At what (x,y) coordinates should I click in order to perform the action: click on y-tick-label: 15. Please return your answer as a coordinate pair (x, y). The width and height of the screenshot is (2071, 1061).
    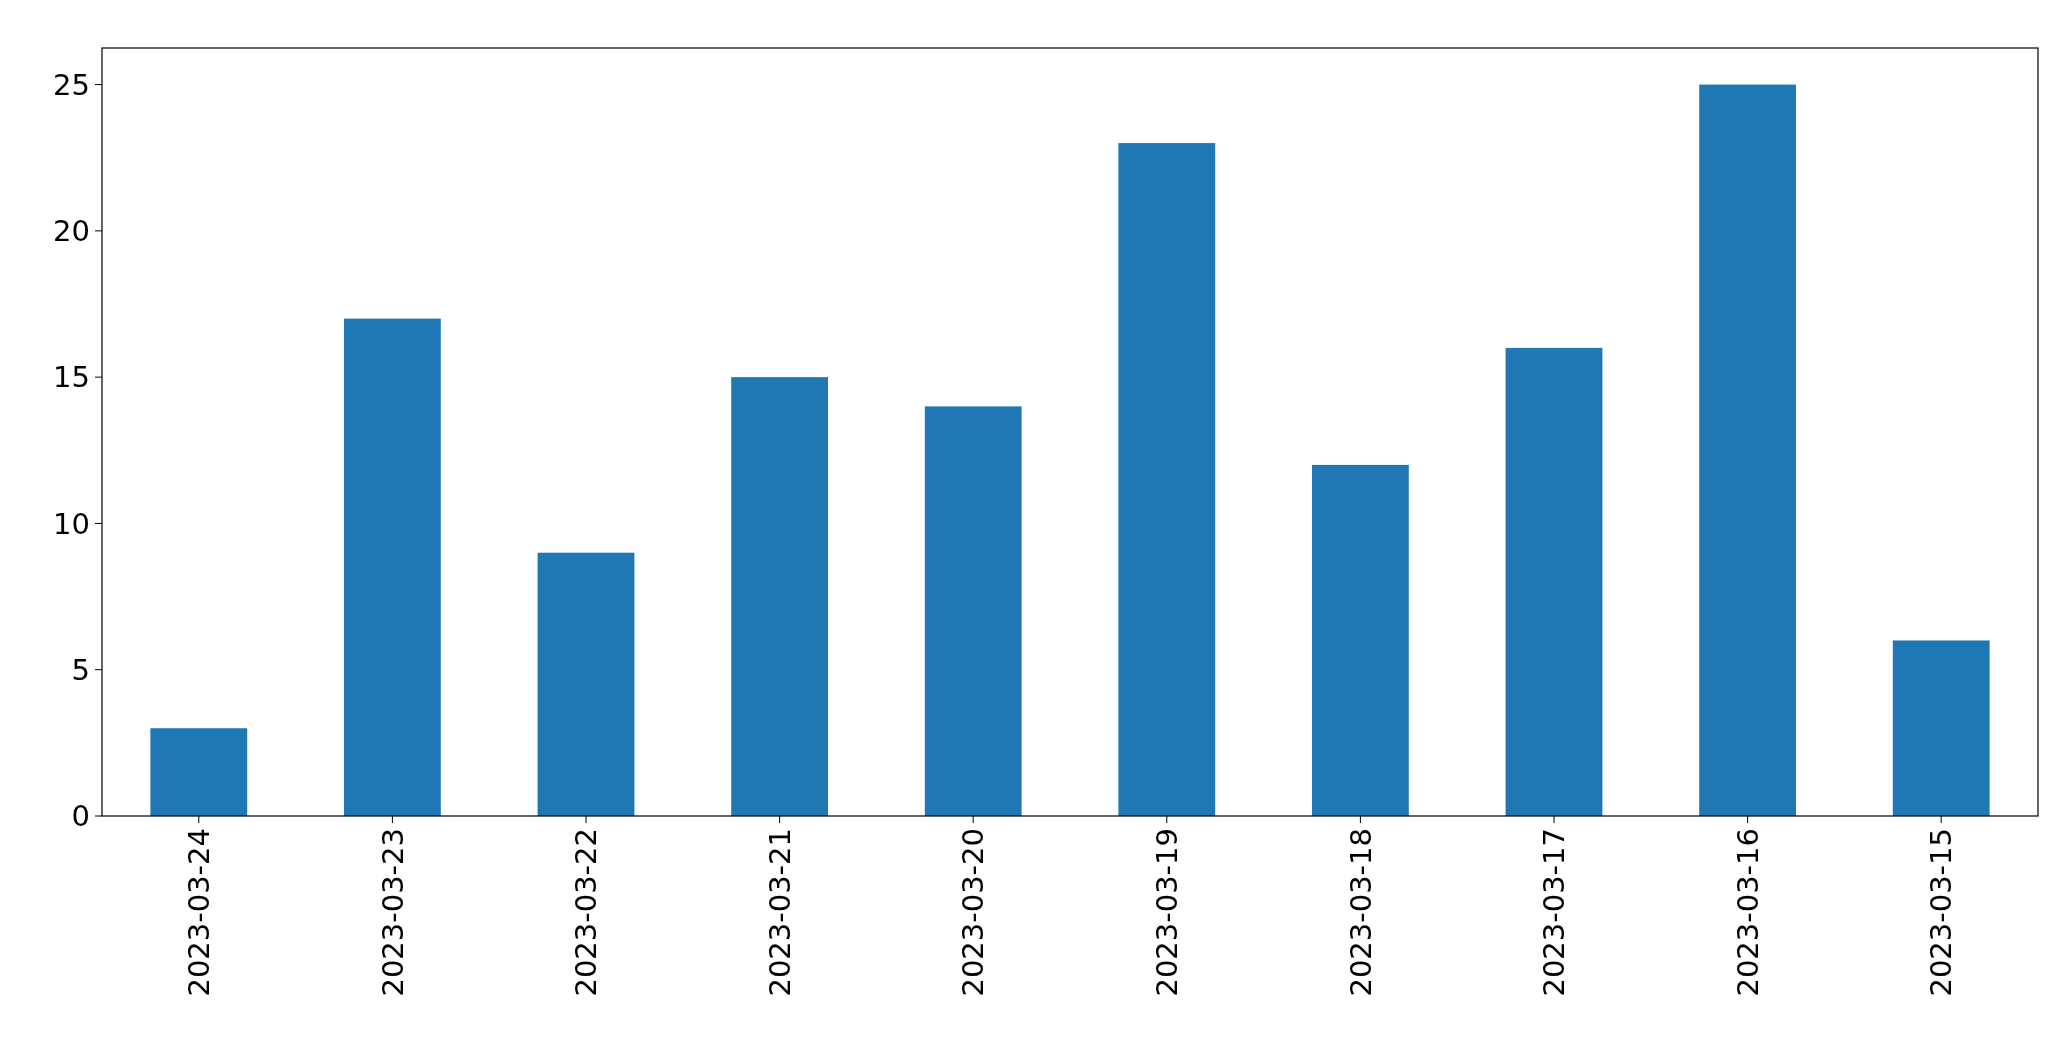
    Looking at the image, I should click on (71, 377).